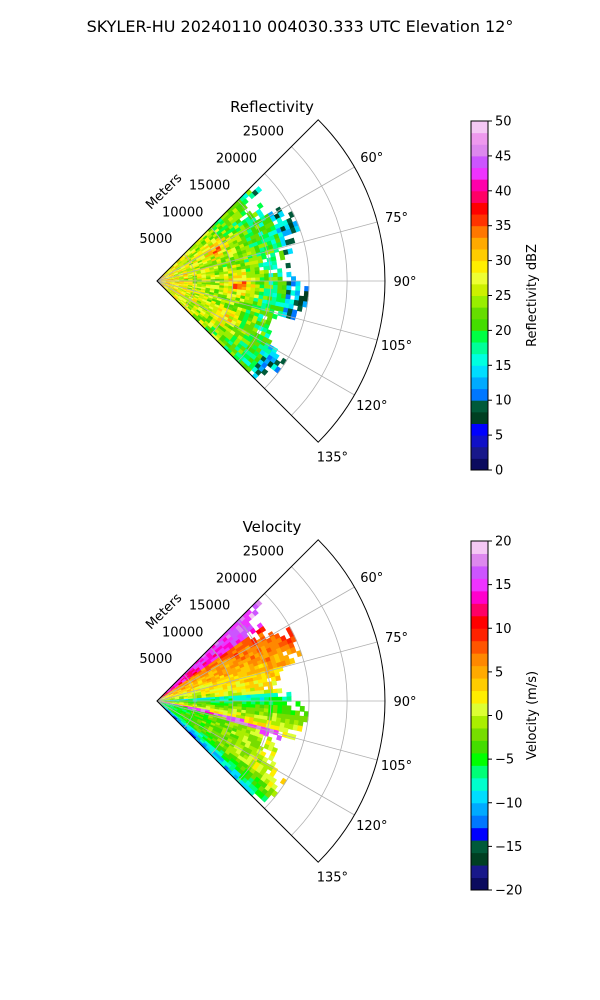  Describe the element at coordinates (499, 436) in the screenshot. I see `colorbar-tick-label: 5` at that location.